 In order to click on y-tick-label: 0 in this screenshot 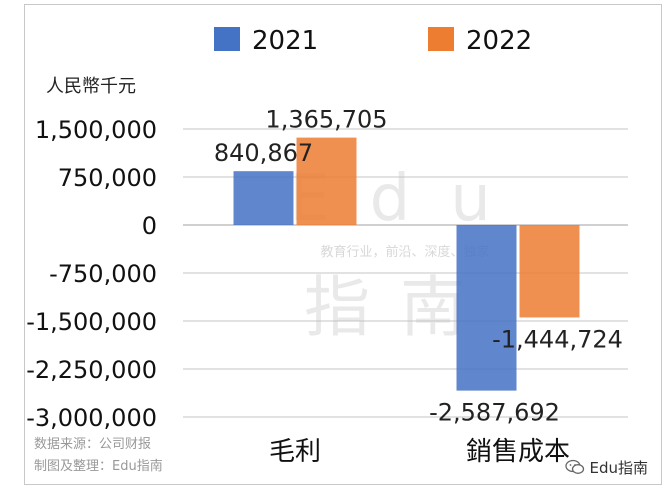, I will do `click(149, 226)`.